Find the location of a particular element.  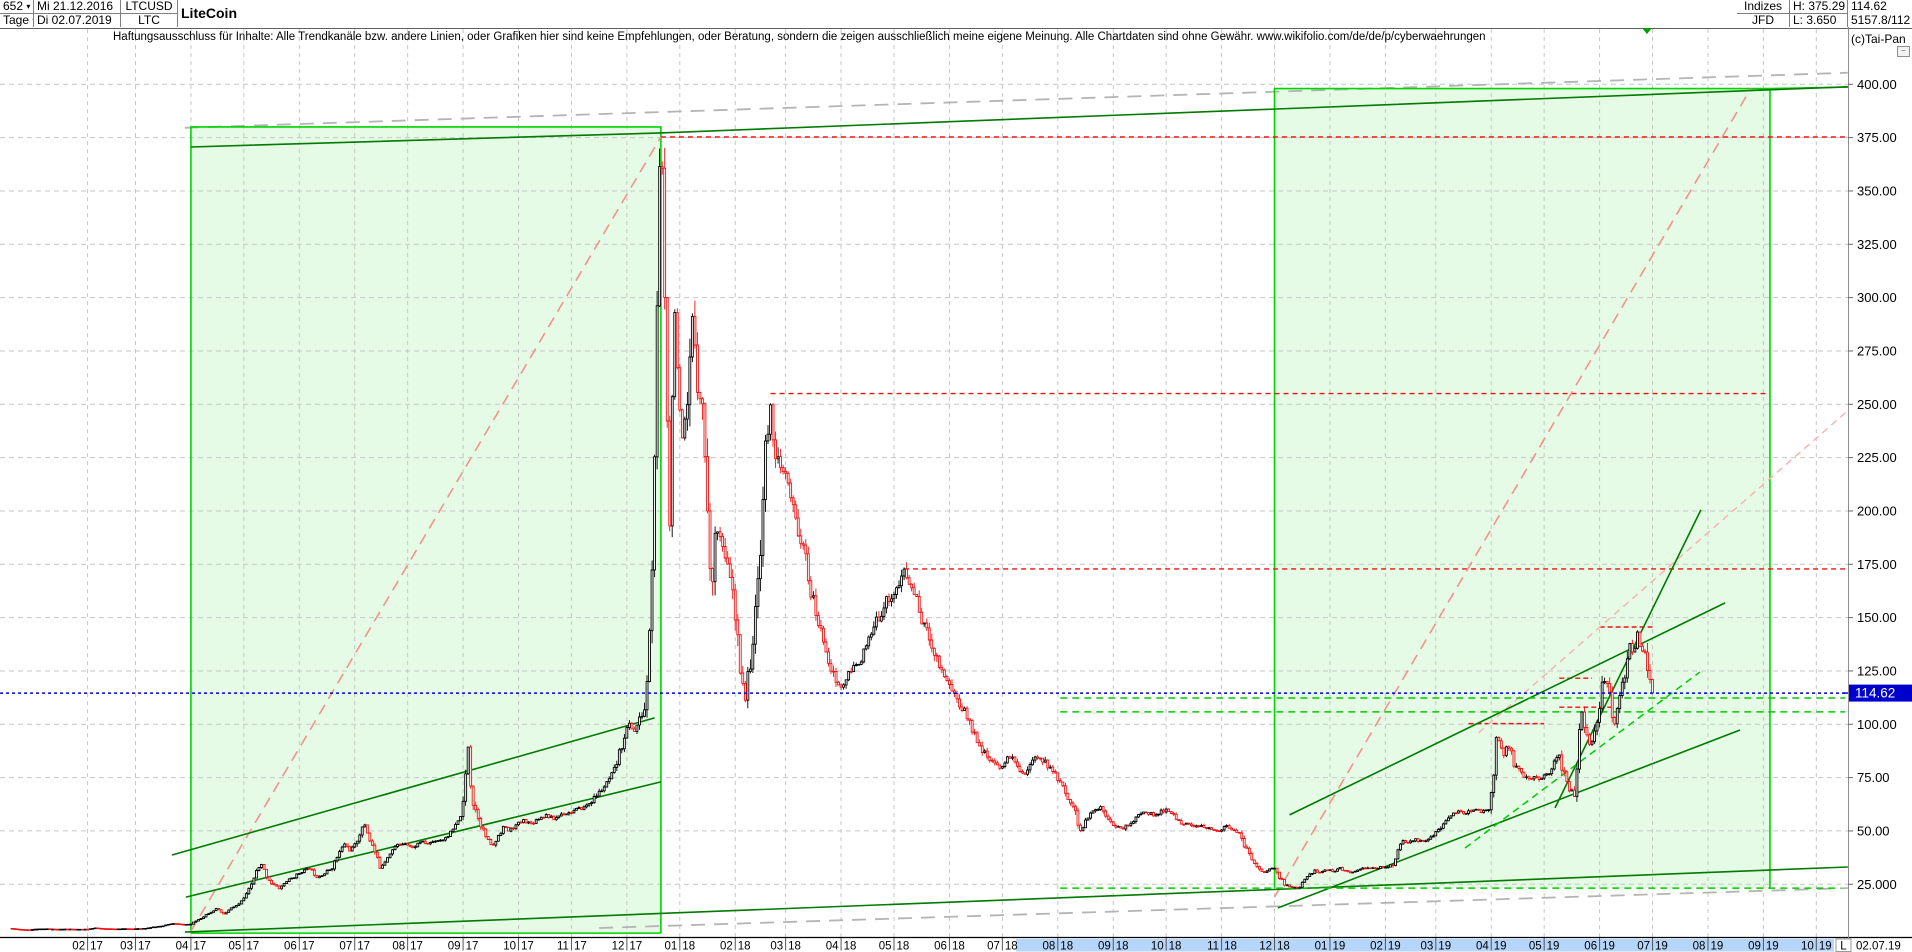

feed-value: 5157.8/112 is located at coordinates (1881, 20).